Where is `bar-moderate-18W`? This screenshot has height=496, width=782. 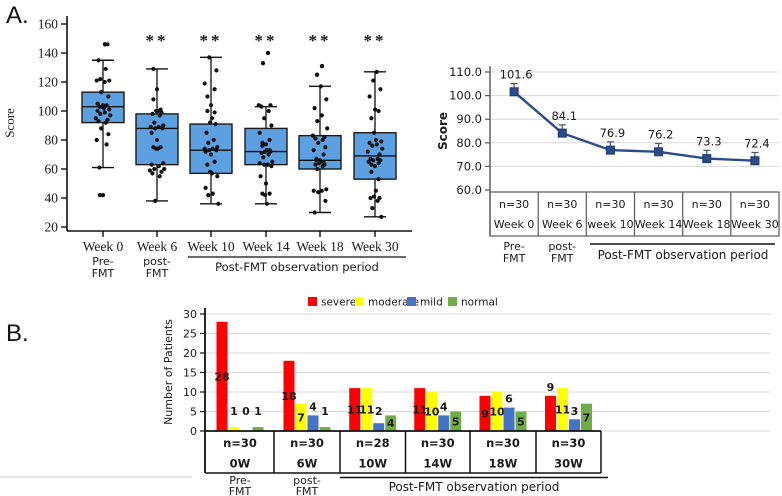
bar-moderate-18W is located at coordinates (497, 411).